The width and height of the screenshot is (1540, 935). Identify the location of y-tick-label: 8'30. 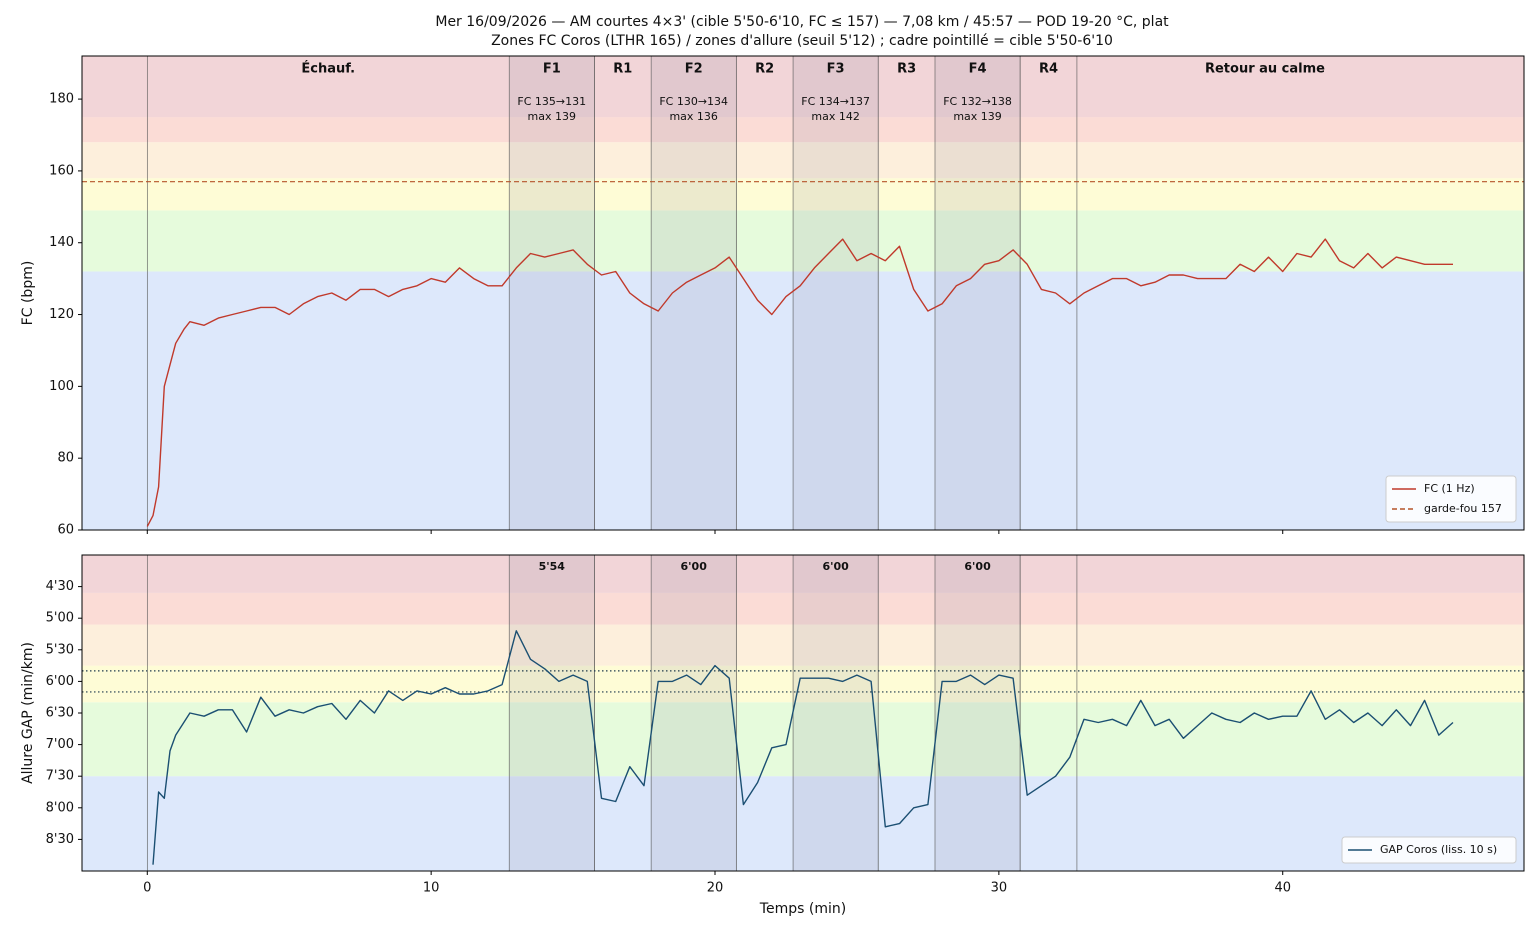
(60, 839).